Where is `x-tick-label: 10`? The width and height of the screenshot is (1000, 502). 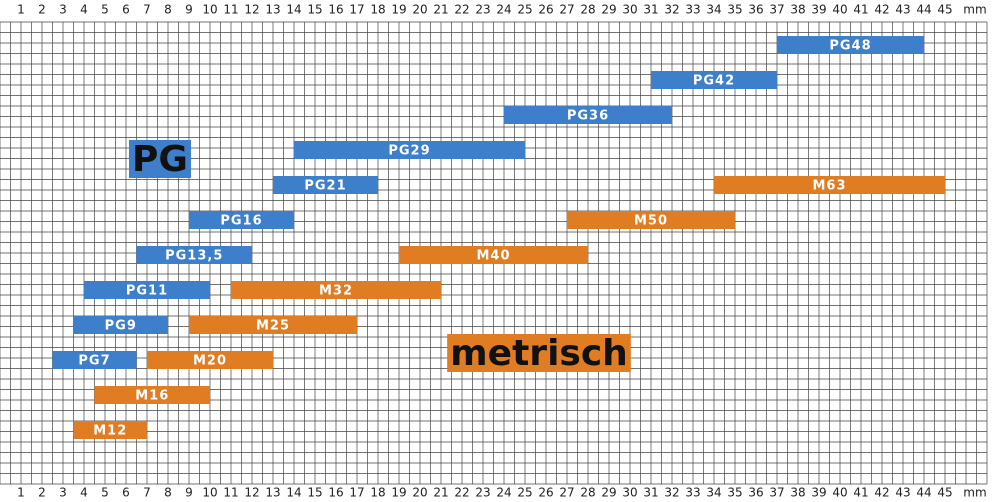 x-tick-label: 10 is located at coordinates (209, 493).